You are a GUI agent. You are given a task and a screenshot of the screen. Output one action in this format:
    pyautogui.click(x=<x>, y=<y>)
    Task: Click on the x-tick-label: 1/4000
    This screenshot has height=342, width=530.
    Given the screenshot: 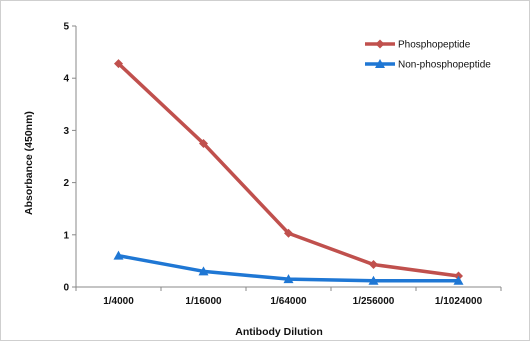 What is the action you would take?
    pyautogui.click(x=118, y=301)
    